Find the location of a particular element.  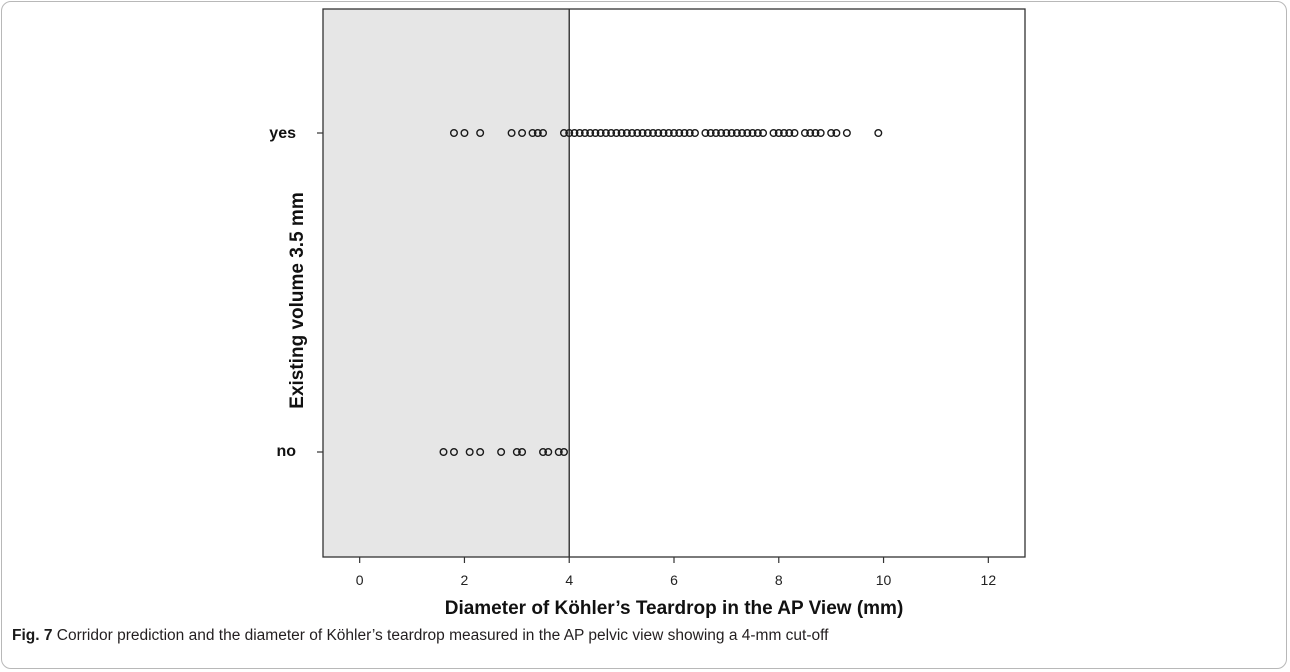

y-axis: yes no is located at coordinates (296, 292).